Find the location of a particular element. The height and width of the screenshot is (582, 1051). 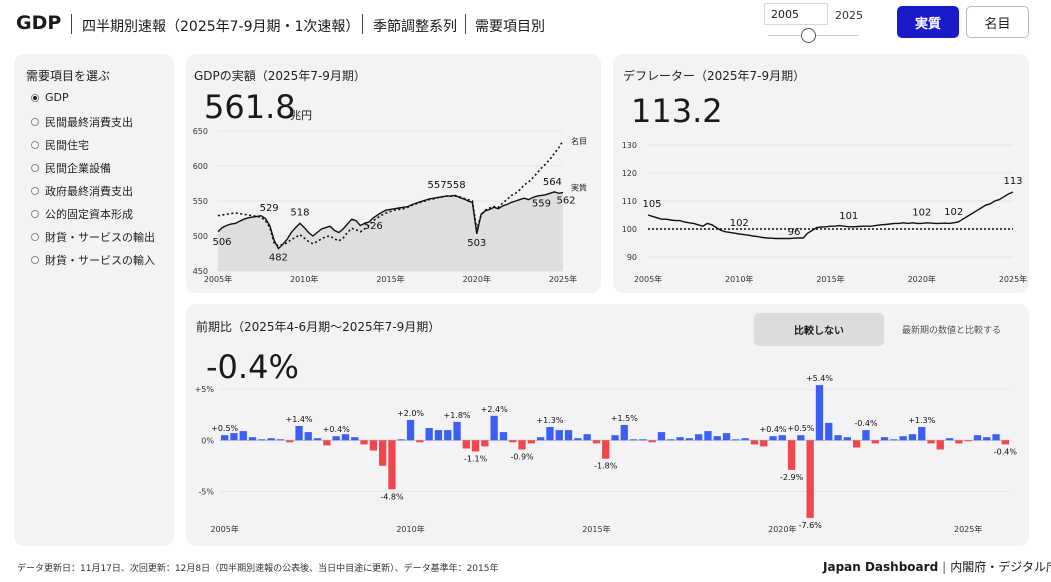

data-label: +0.4% is located at coordinates (336, 429).